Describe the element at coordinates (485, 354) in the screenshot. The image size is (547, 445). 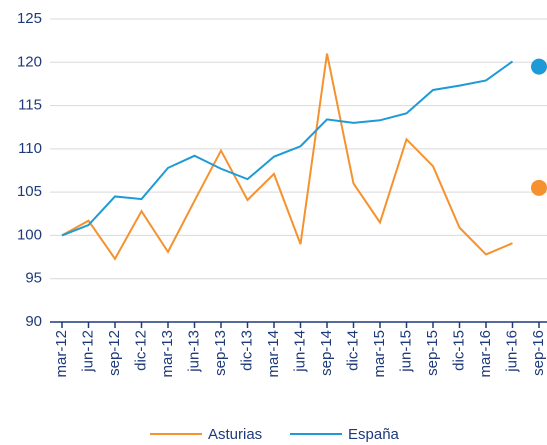
I see `x-tick-label: mar-16` at that location.